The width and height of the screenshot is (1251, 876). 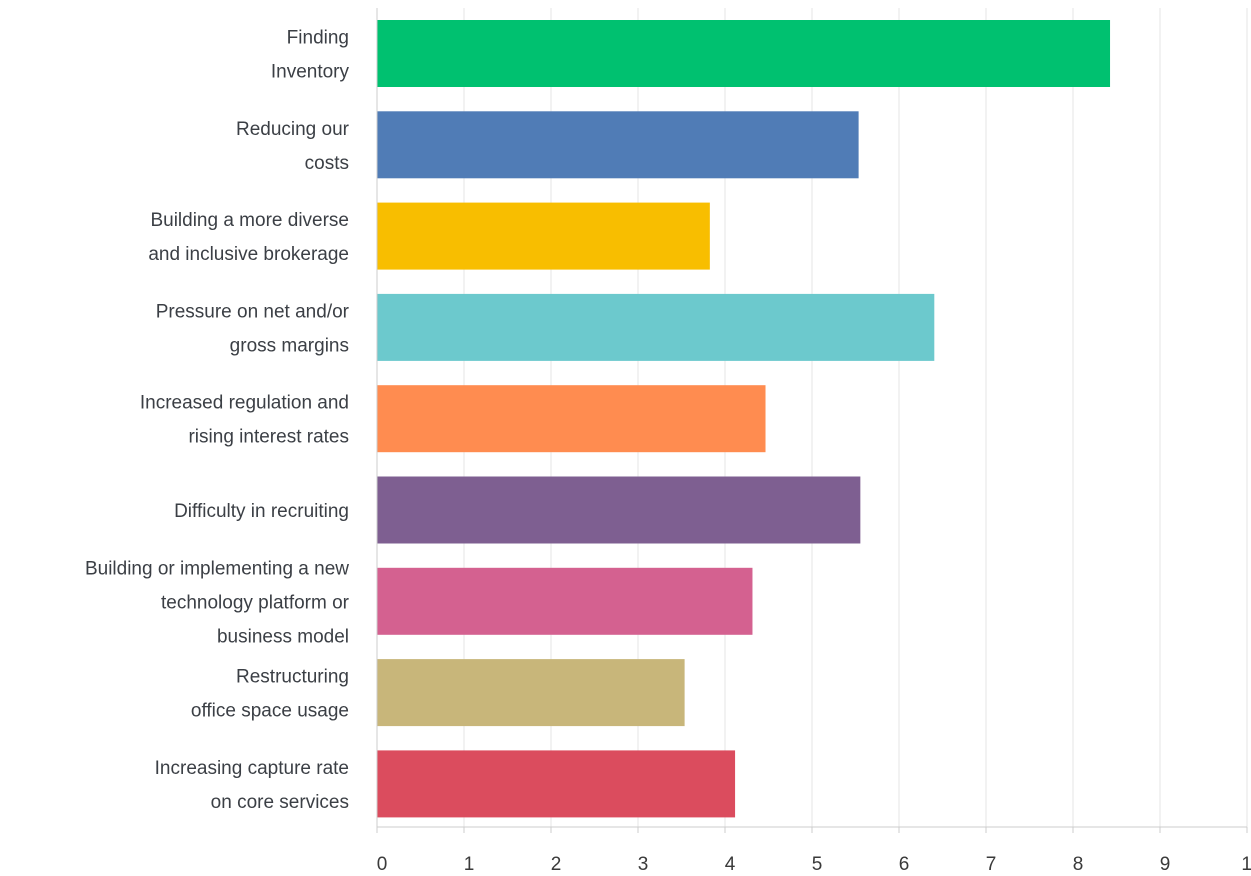 What do you see at coordinates (289, 345) in the screenshot?
I see `category-label-4-line-2: gross margins` at bounding box center [289, 345].